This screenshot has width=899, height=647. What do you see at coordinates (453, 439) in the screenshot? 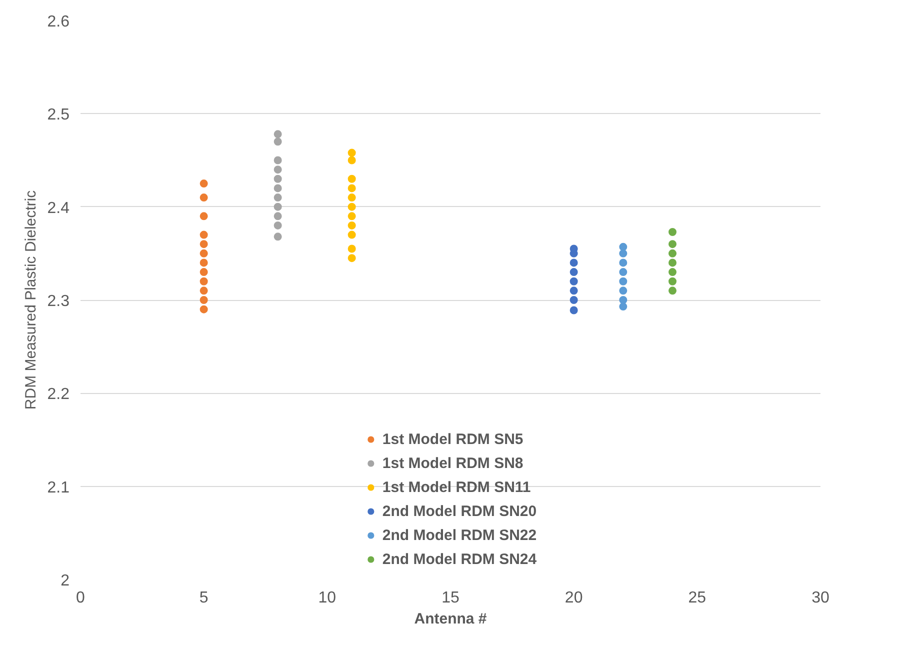
I see `legend-label: 1st Model RDM SN5` at bounding box center [453, 439].